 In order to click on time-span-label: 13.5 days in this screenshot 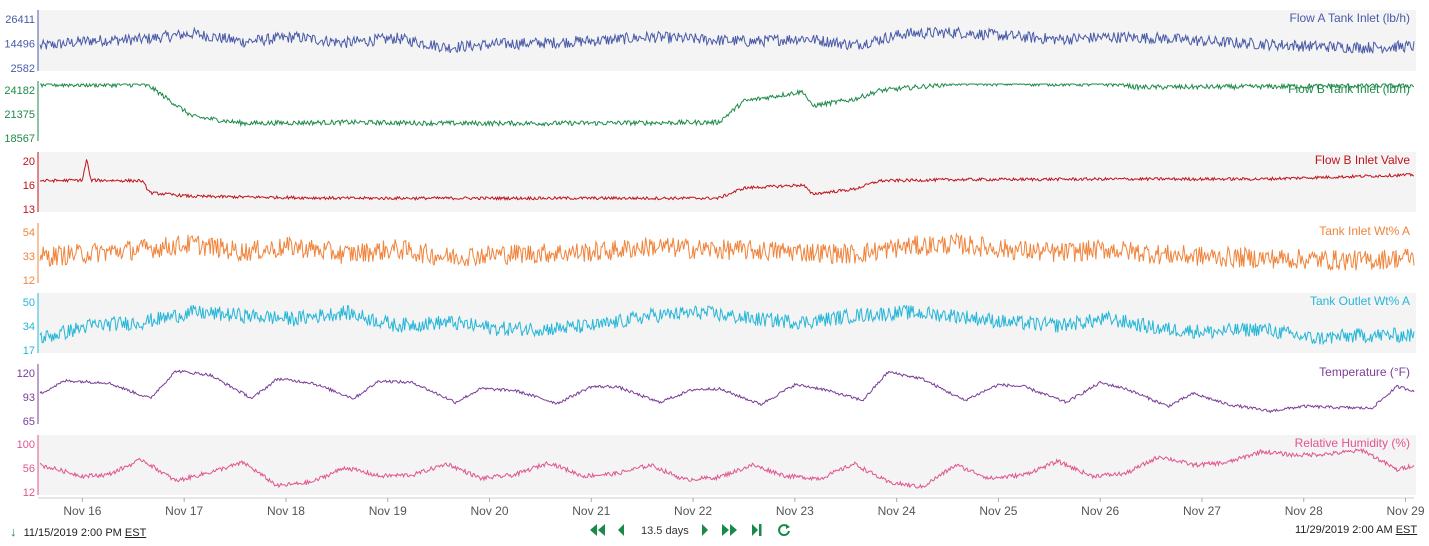, I will do `click(665, 531)`.